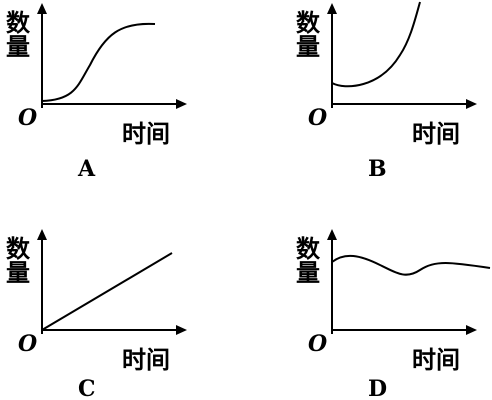  What do you see at coordinates (86, 169) in the screenshot?
I see `panel-label: A` at bounding box center [86, 169].